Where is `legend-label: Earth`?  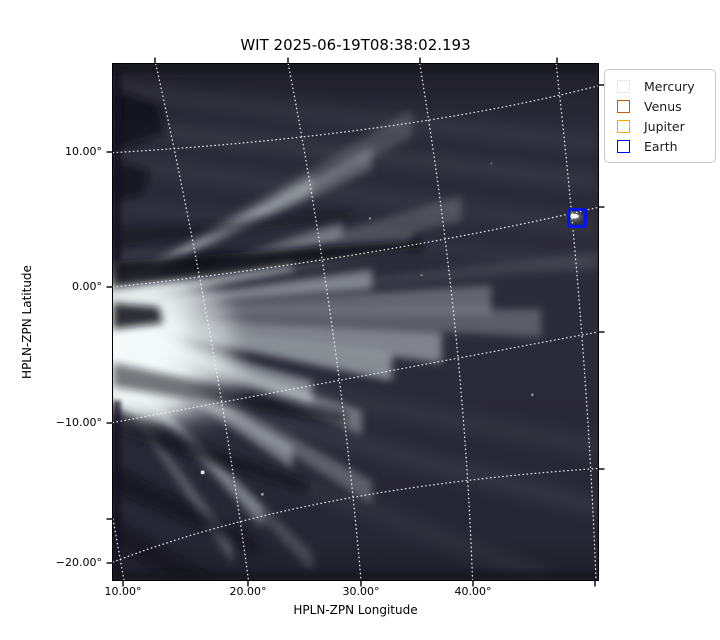
legend-label: Earth is located at coordinates (661, 146).